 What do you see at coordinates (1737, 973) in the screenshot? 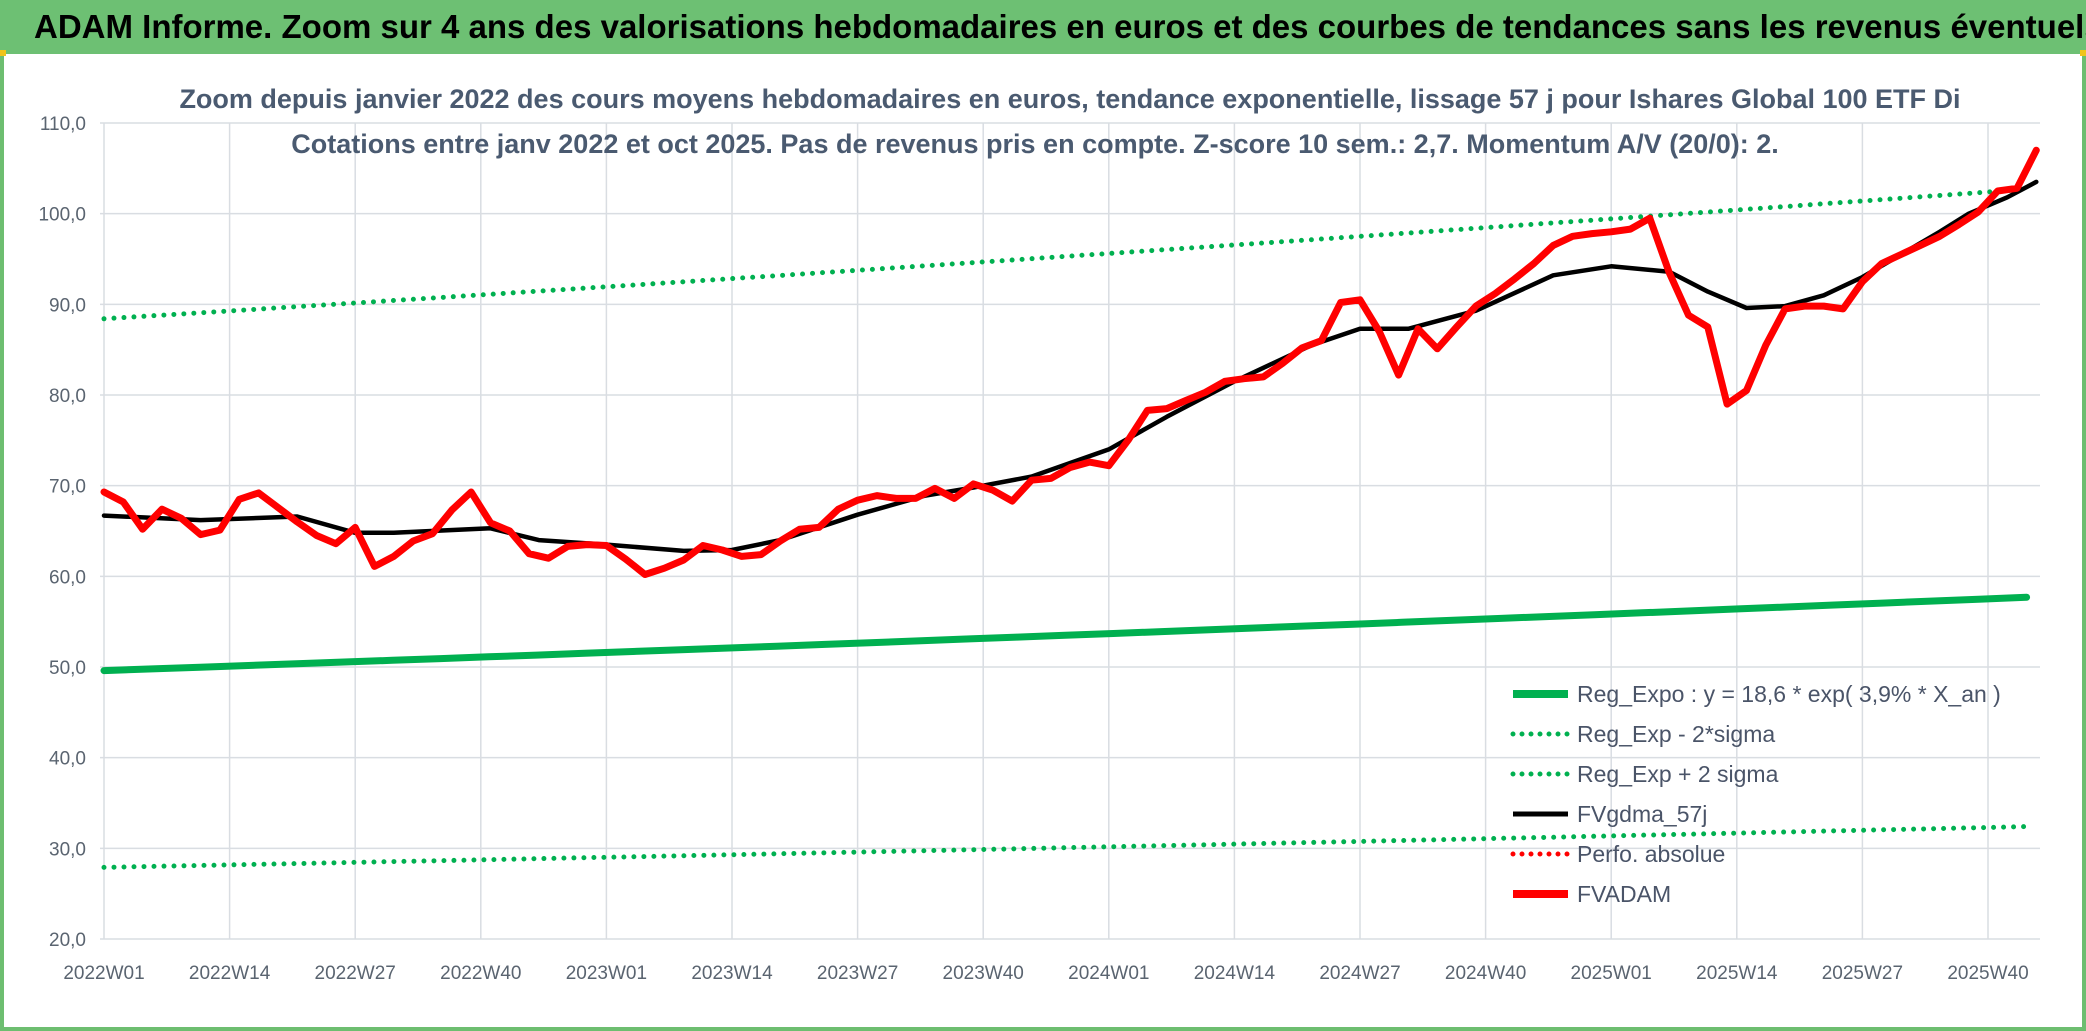
I see `x-tick-label: 2025W14` at bounding box center [1737, 973].